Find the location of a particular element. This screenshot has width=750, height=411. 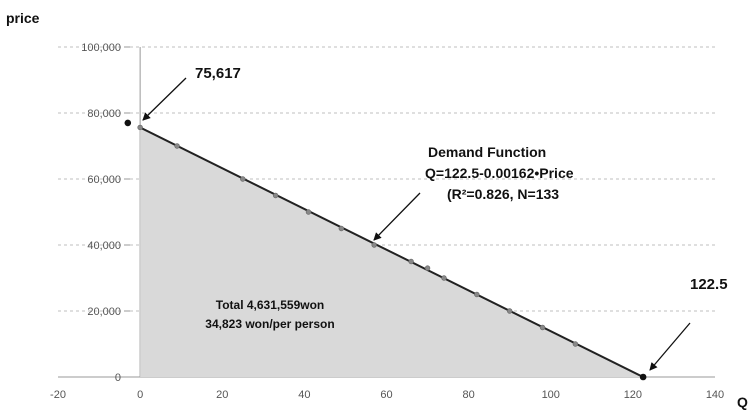

total-surplus-label: Total 4,631,559won is located at coordinates (270, 305).